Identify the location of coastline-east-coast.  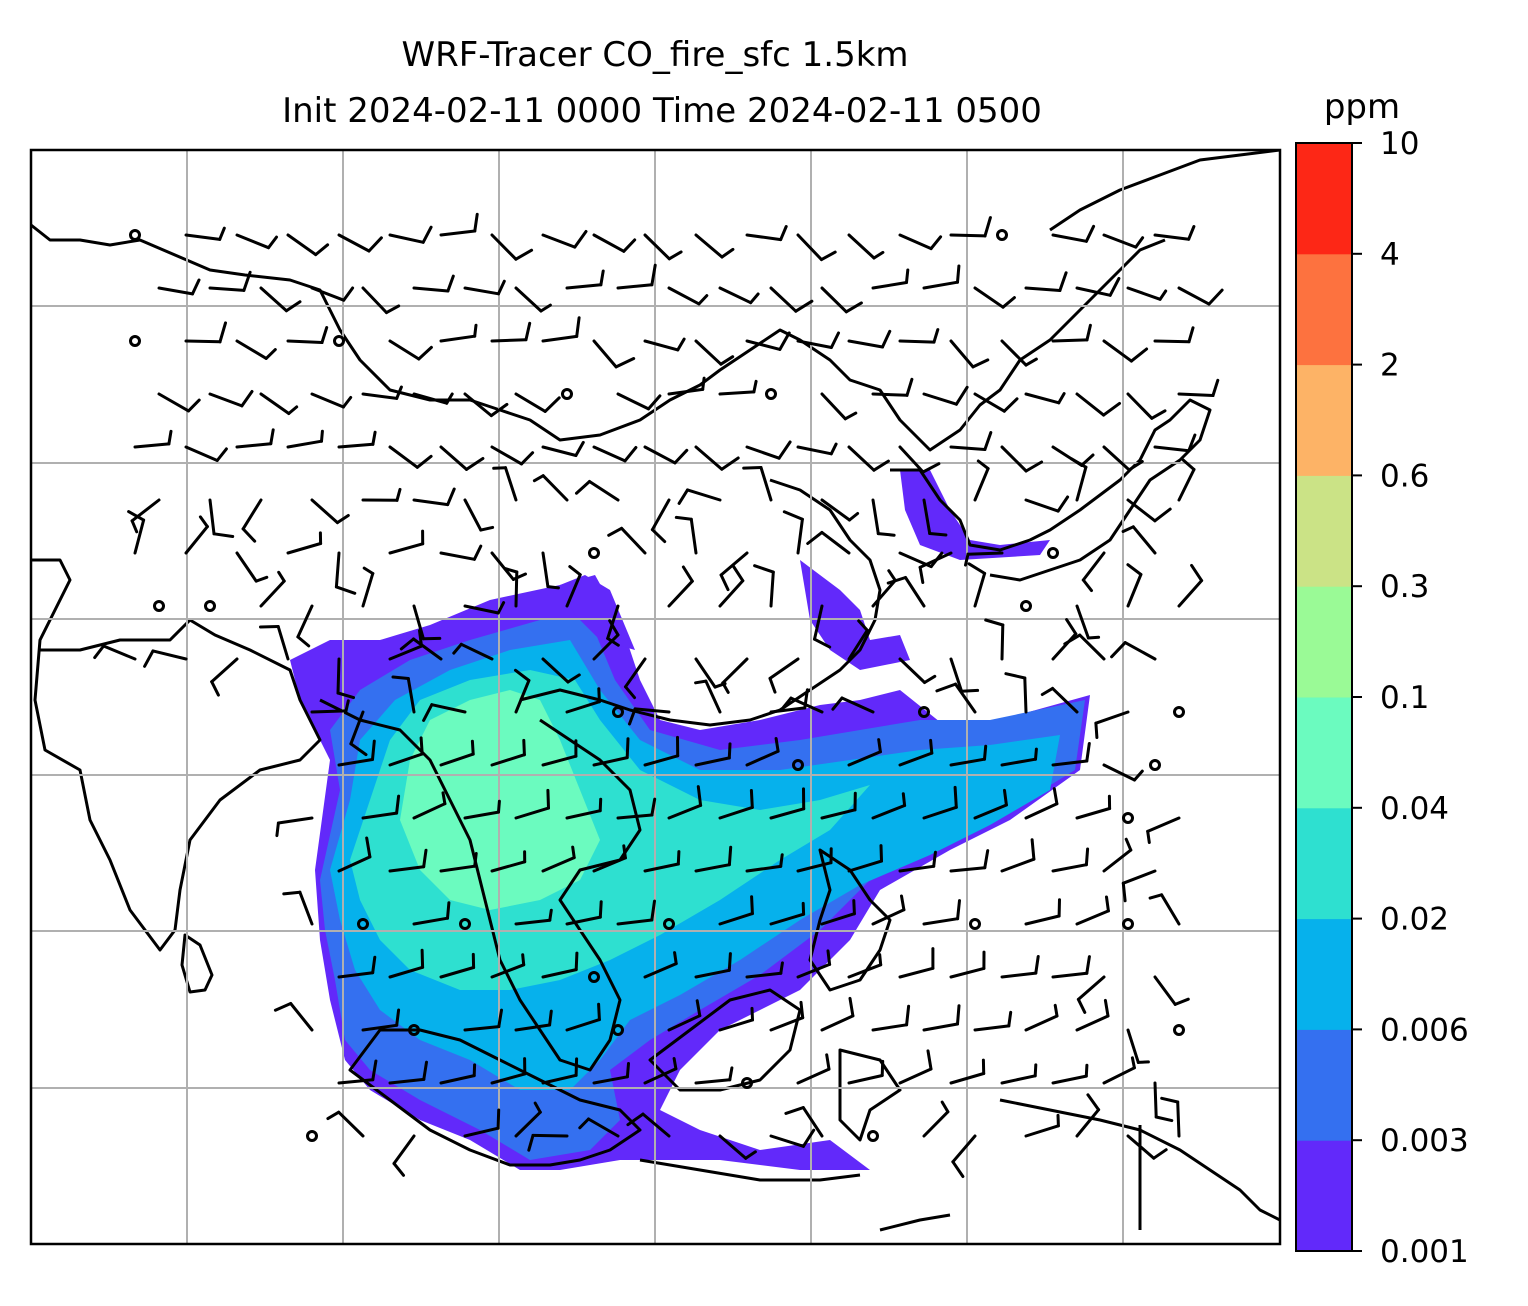
(1164, 191).